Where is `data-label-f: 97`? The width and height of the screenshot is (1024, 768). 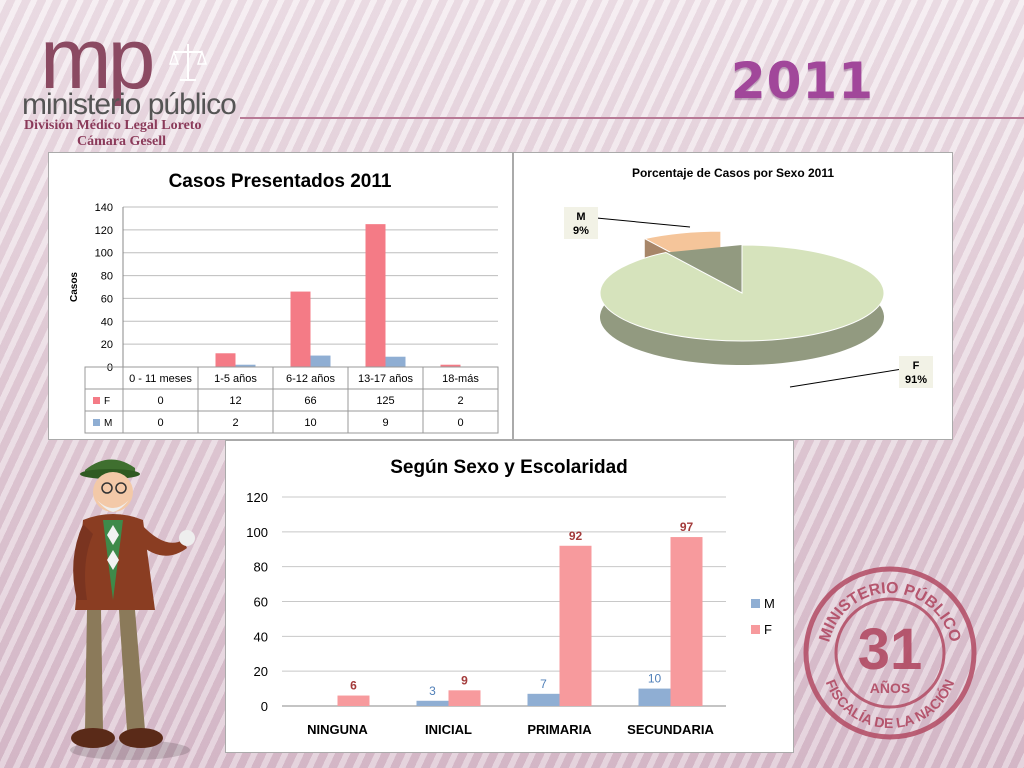
data-label-f: 97 is located at coordinates (687, 527).